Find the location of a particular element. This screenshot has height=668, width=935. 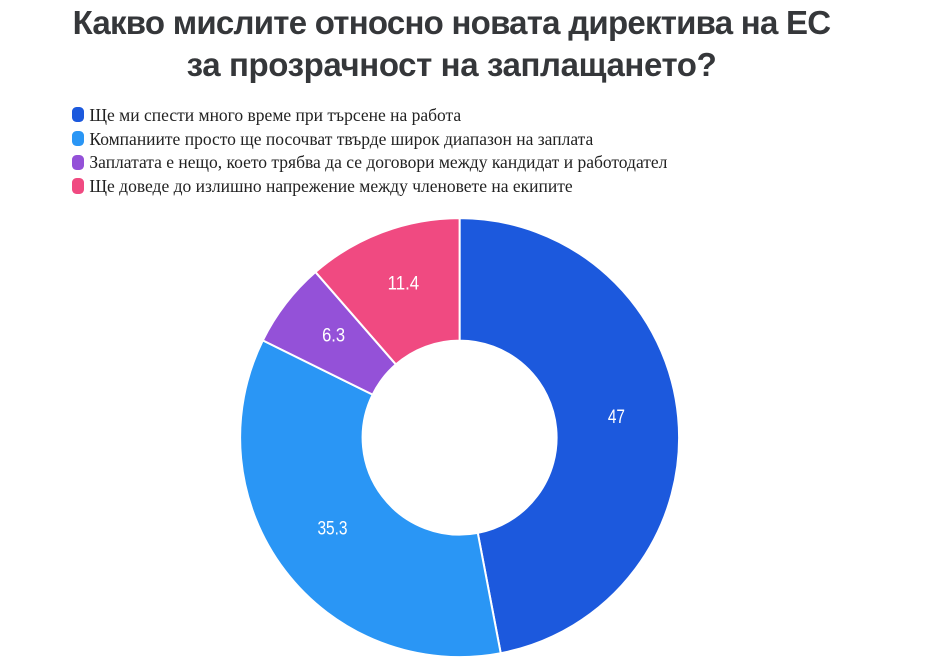

svg-text: 35.3 is located at coordinates (332, 529).